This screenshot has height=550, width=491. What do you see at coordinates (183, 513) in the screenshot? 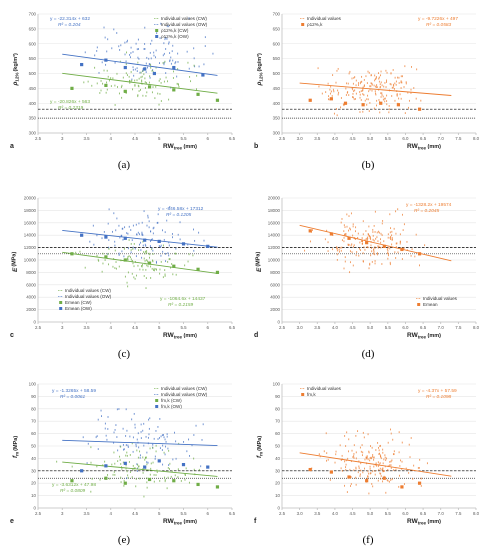
I see `x-tick-label: 5.5` at bounding box center [183, 513].